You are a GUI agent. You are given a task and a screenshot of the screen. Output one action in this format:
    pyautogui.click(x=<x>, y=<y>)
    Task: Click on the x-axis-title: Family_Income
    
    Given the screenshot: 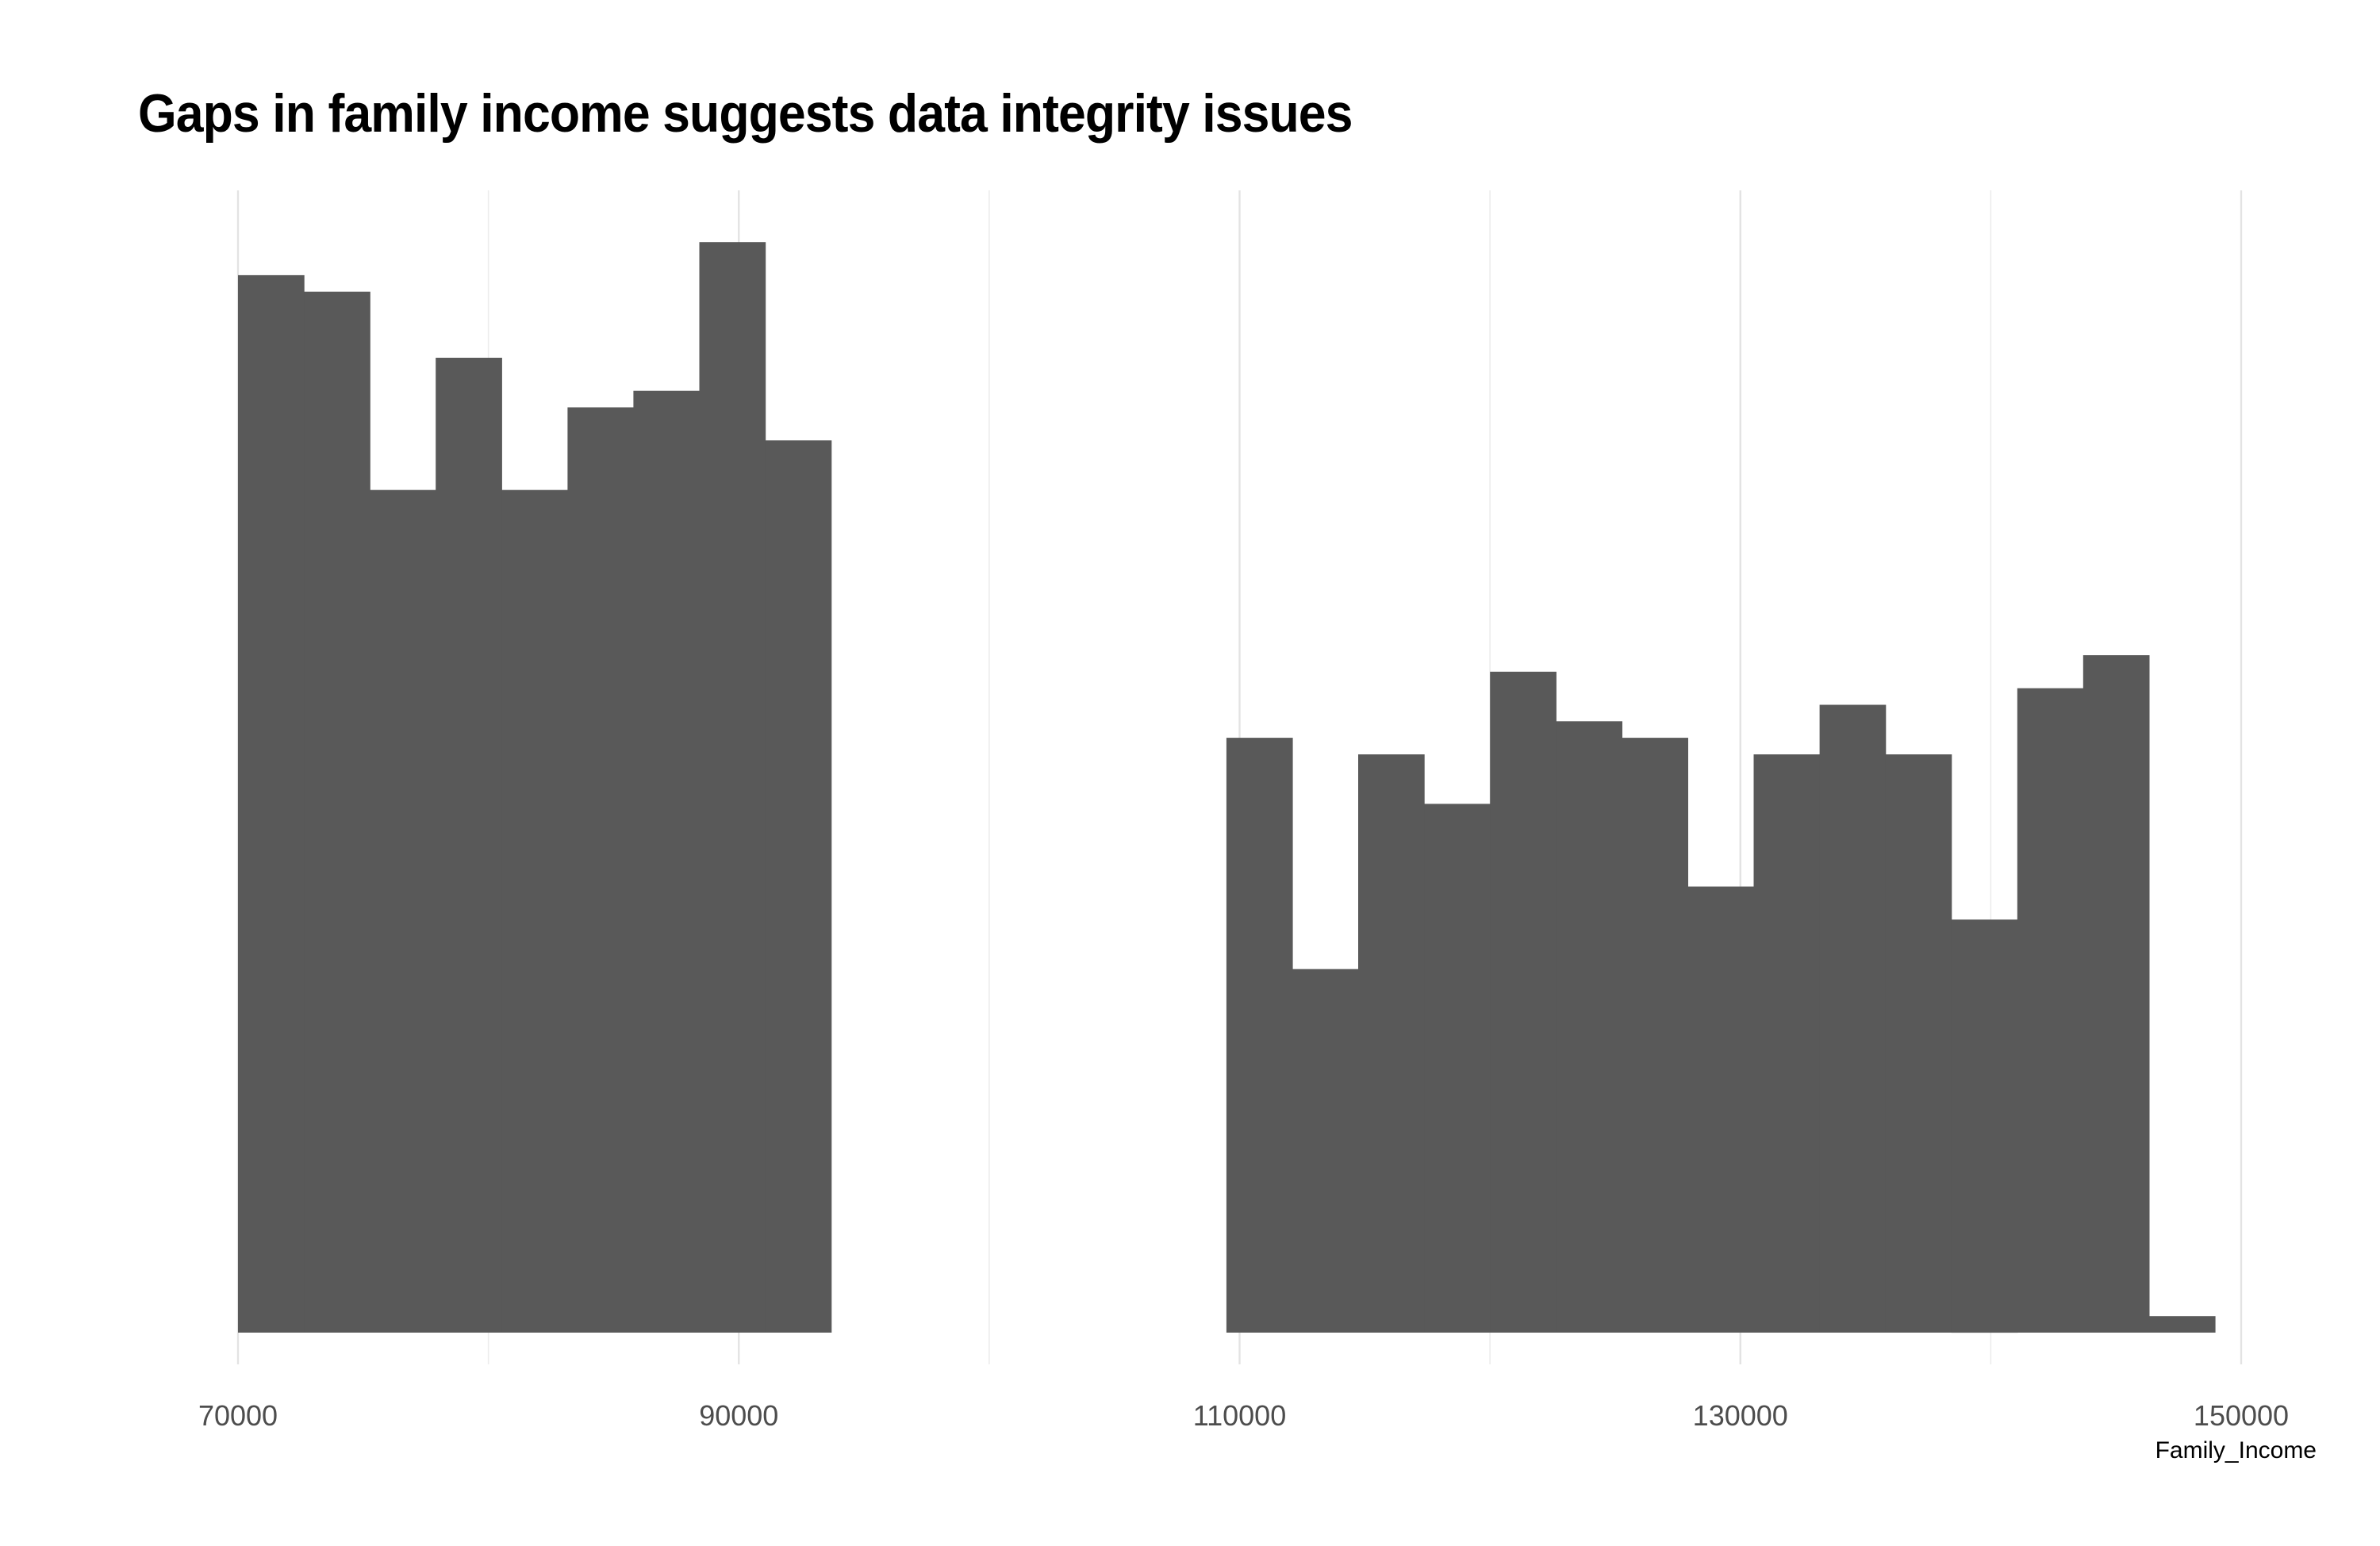 What is the action you would take?
    pyautogui.click(x=2236, y=1450)
    